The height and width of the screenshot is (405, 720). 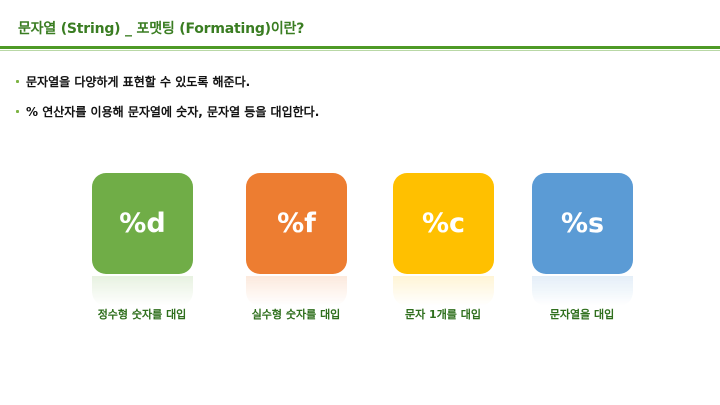 What do you see at coordinates (142, 314) in the screenshot?
I see `format-caption: 정수형 숫자를 대입` at bounding box center [142, 314].